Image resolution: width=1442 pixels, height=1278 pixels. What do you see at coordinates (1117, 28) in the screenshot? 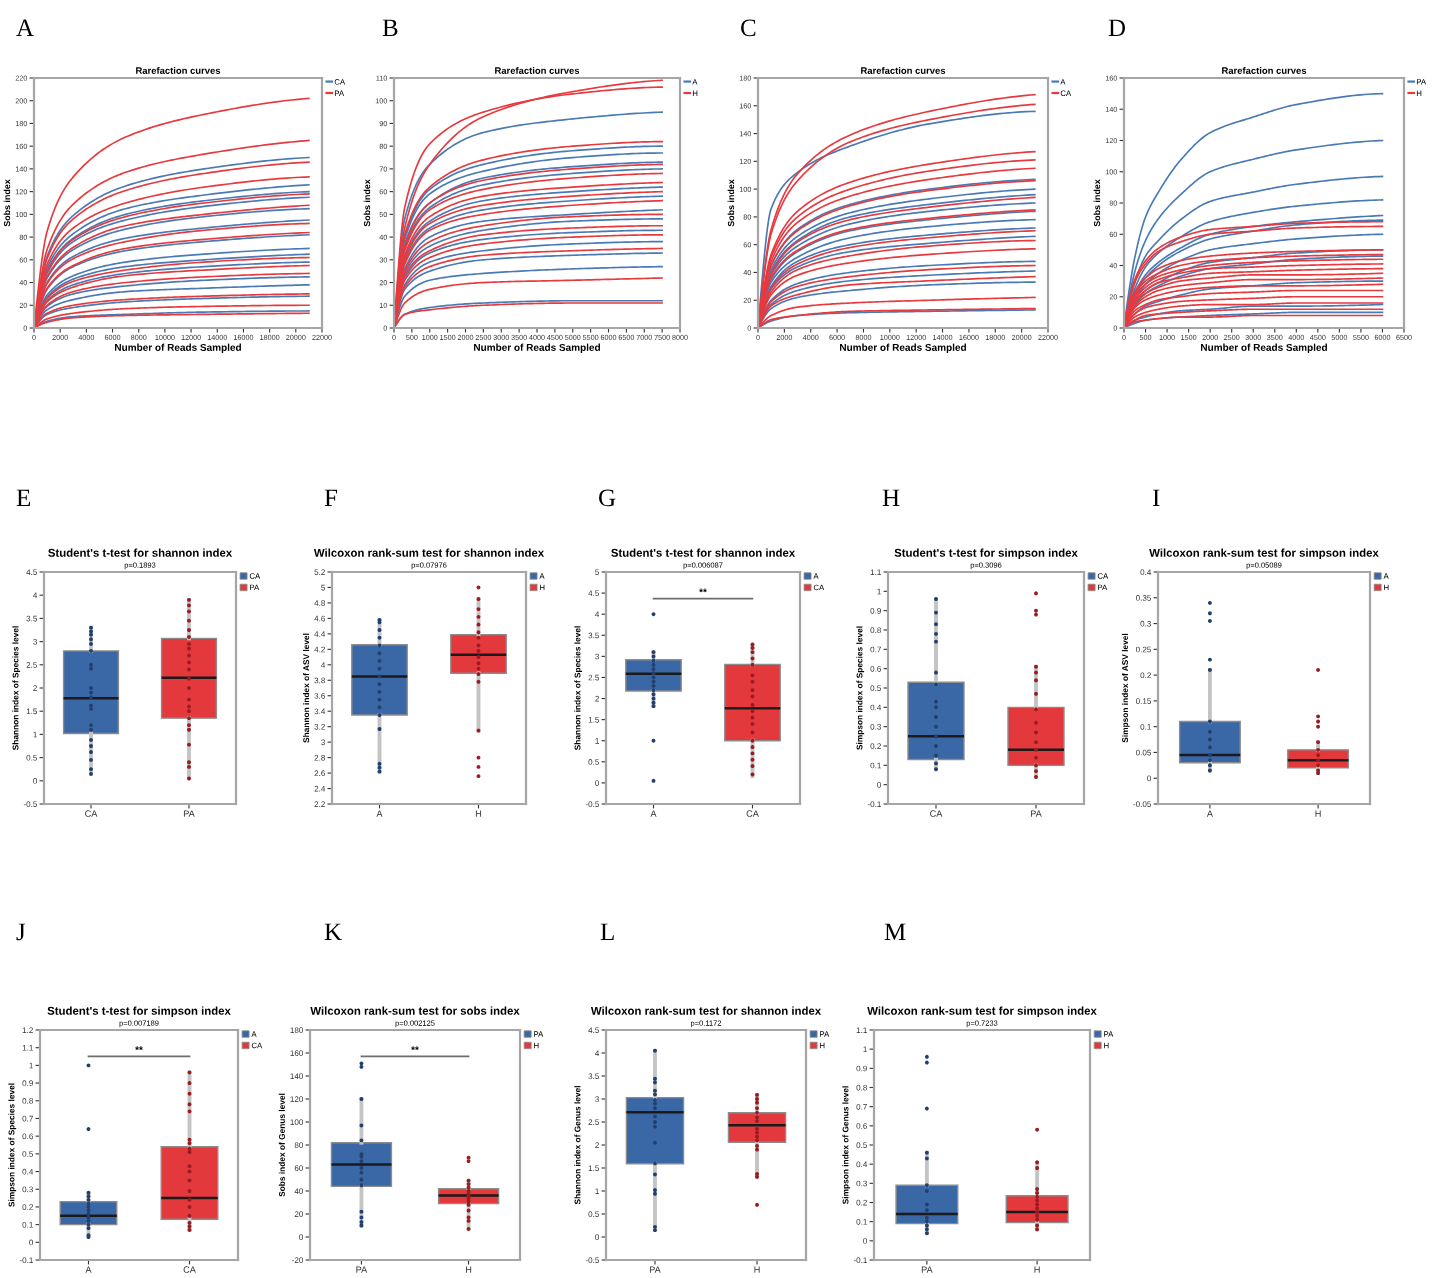
I see `text: D` at bounding box center [1117, 28].